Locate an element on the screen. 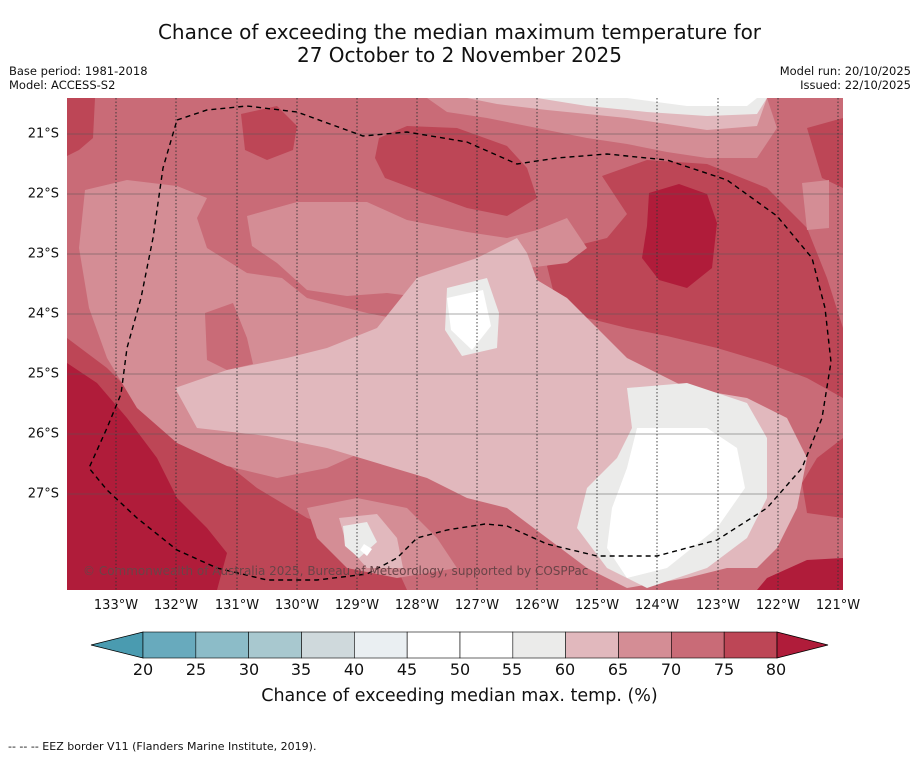 Image resolution: width=919 pixels, height=758 pixels. colorbar-under-triangle is located at coordinates (117, 645).